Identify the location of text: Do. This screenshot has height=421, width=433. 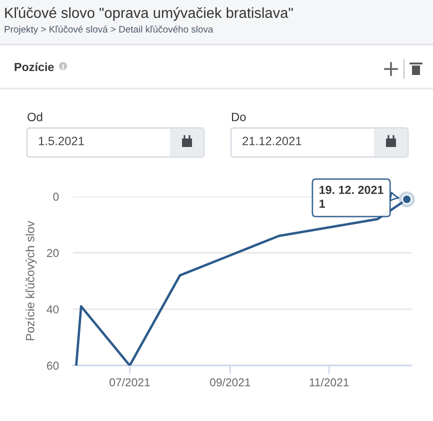
(239, 117).